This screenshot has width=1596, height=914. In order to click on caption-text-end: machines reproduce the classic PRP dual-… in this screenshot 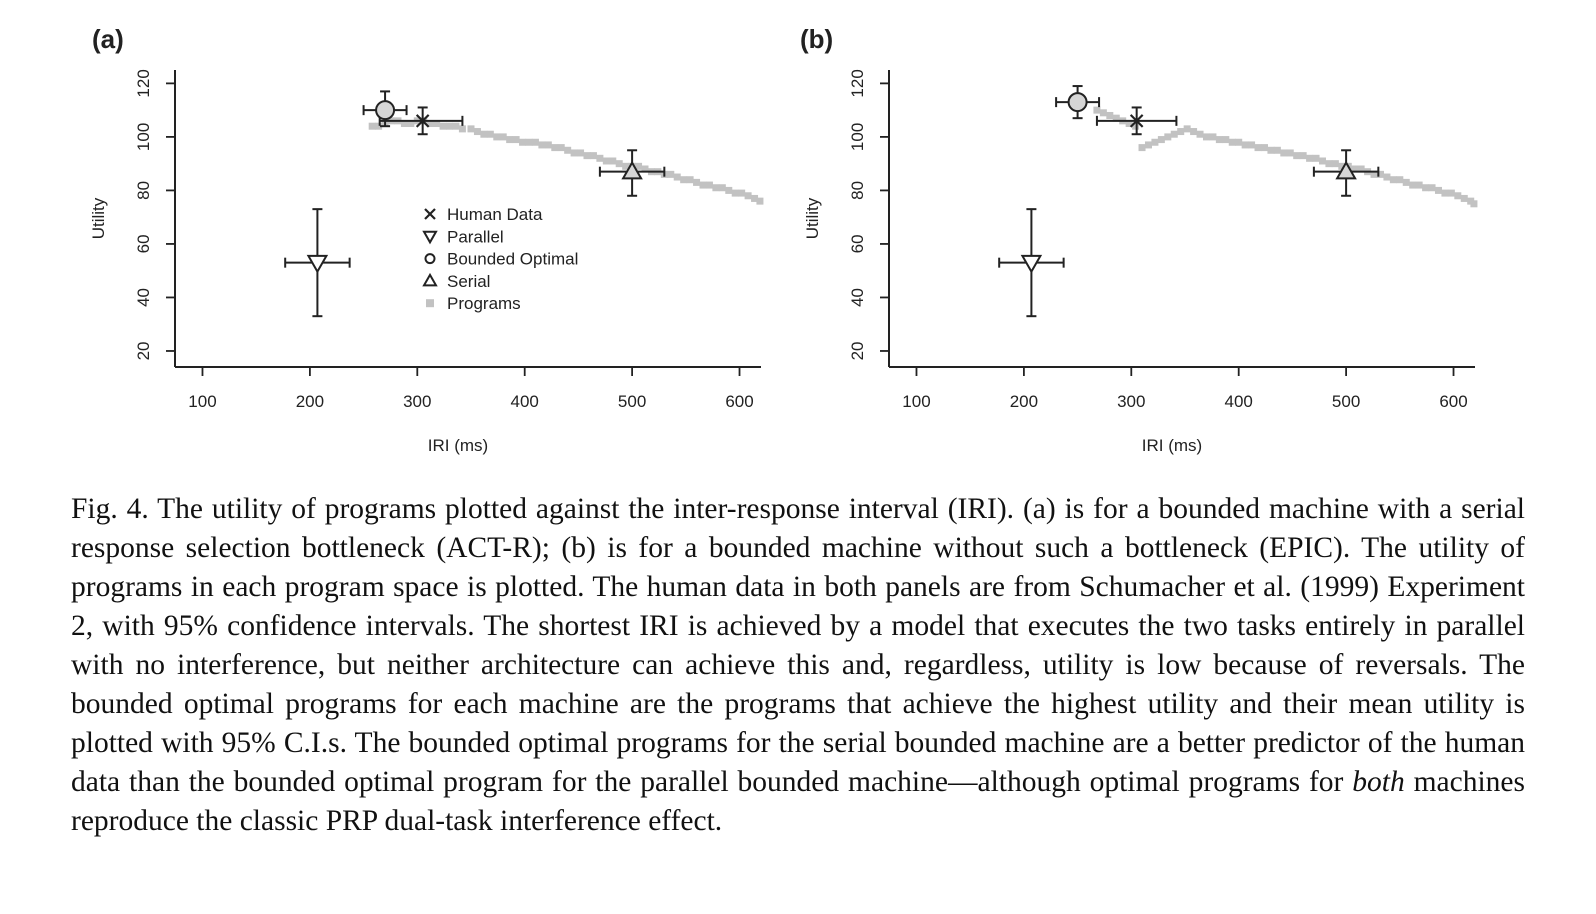, I will do `click(798, 801)`.